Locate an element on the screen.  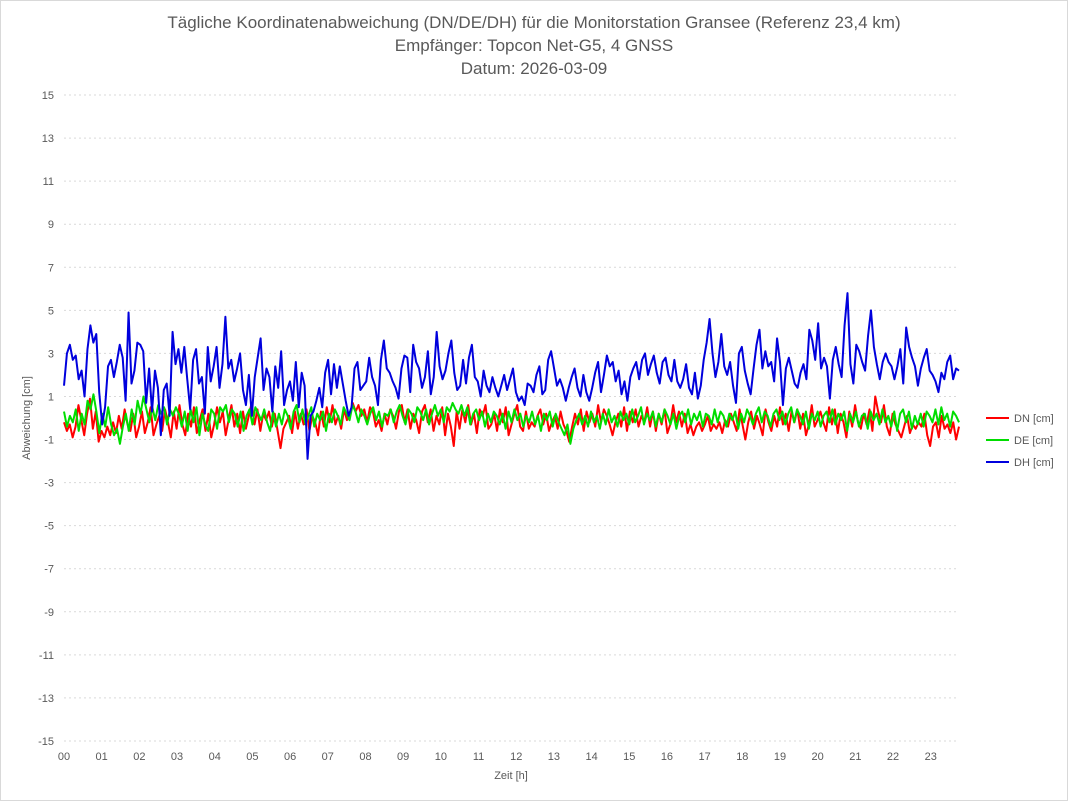
x-tick-label: 09 is located at coordinates (403, 757).